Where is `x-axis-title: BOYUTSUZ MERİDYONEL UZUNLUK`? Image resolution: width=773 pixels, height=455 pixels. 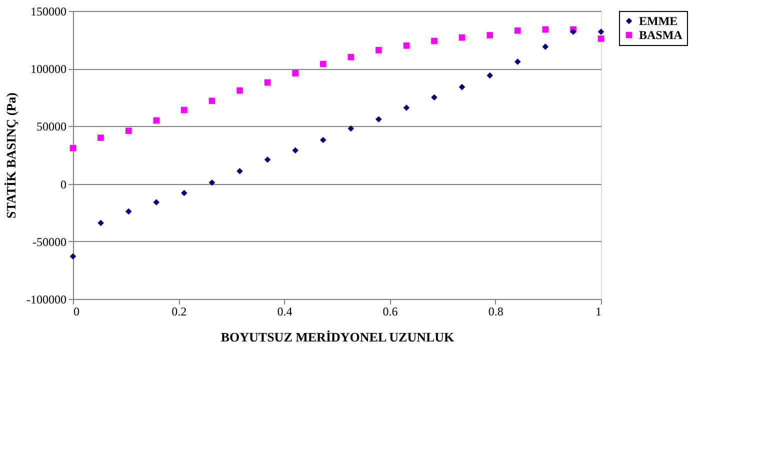
x-axis-title: BOYUTSUZ MERİDYONEL UZUNLUK is located at coordinates (338, 337).